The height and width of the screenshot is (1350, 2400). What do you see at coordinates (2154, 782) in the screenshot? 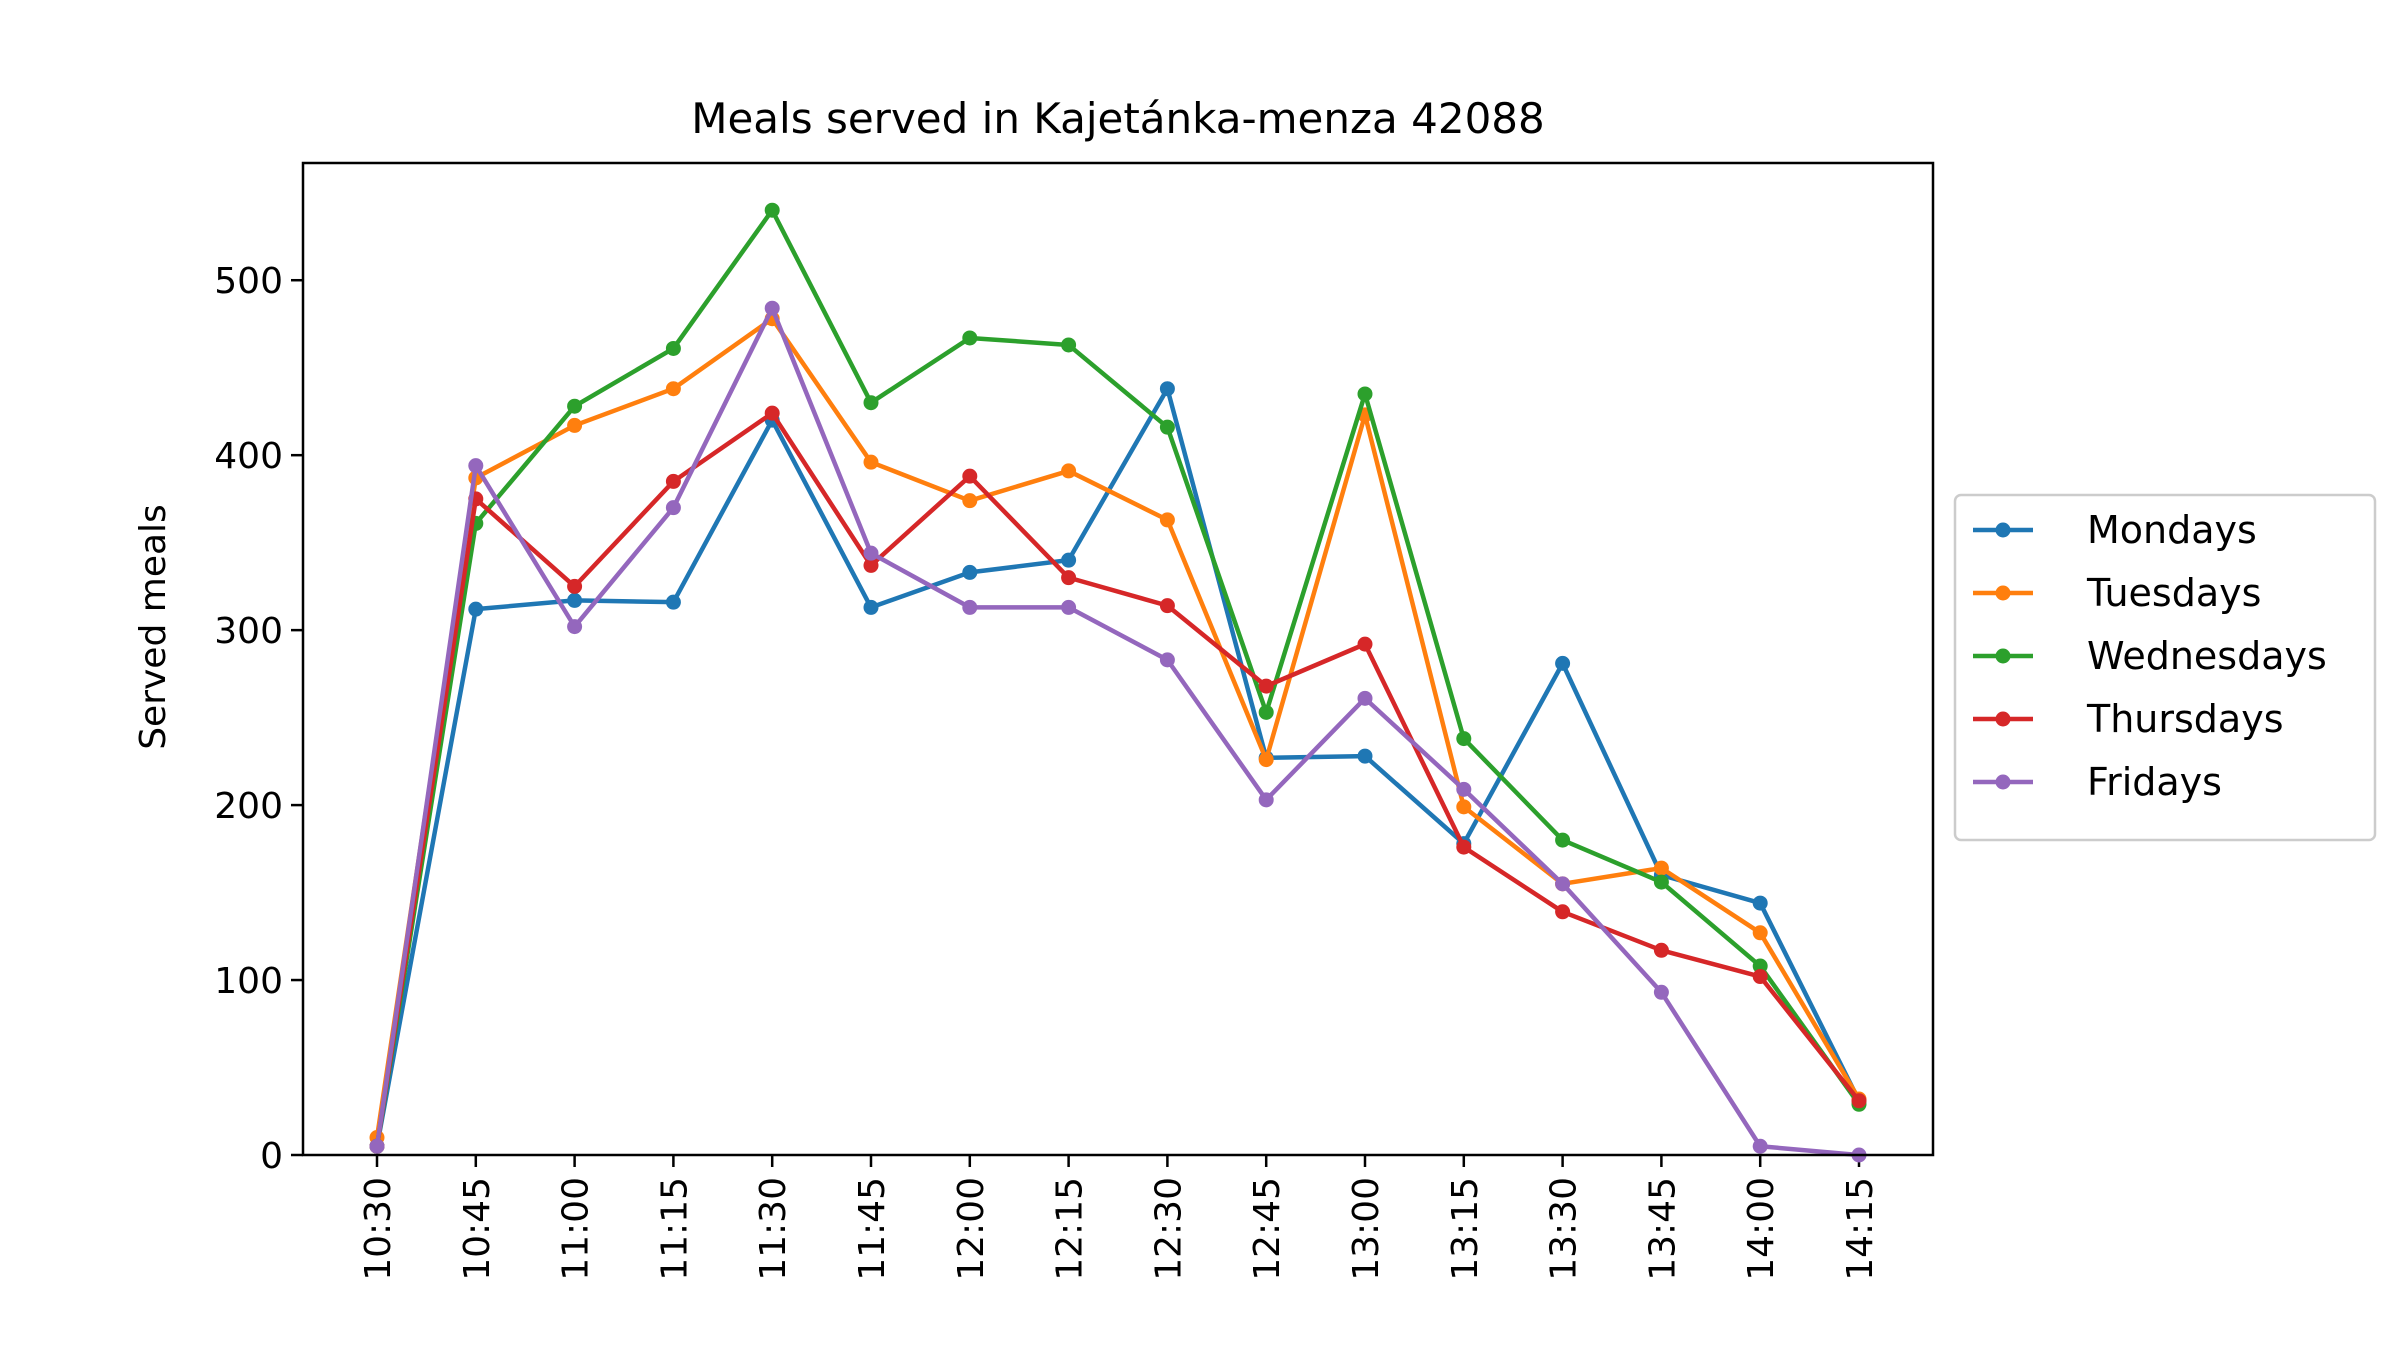
I see `legend-label-fridays: Fridays` at bounding box center [2154, 782].